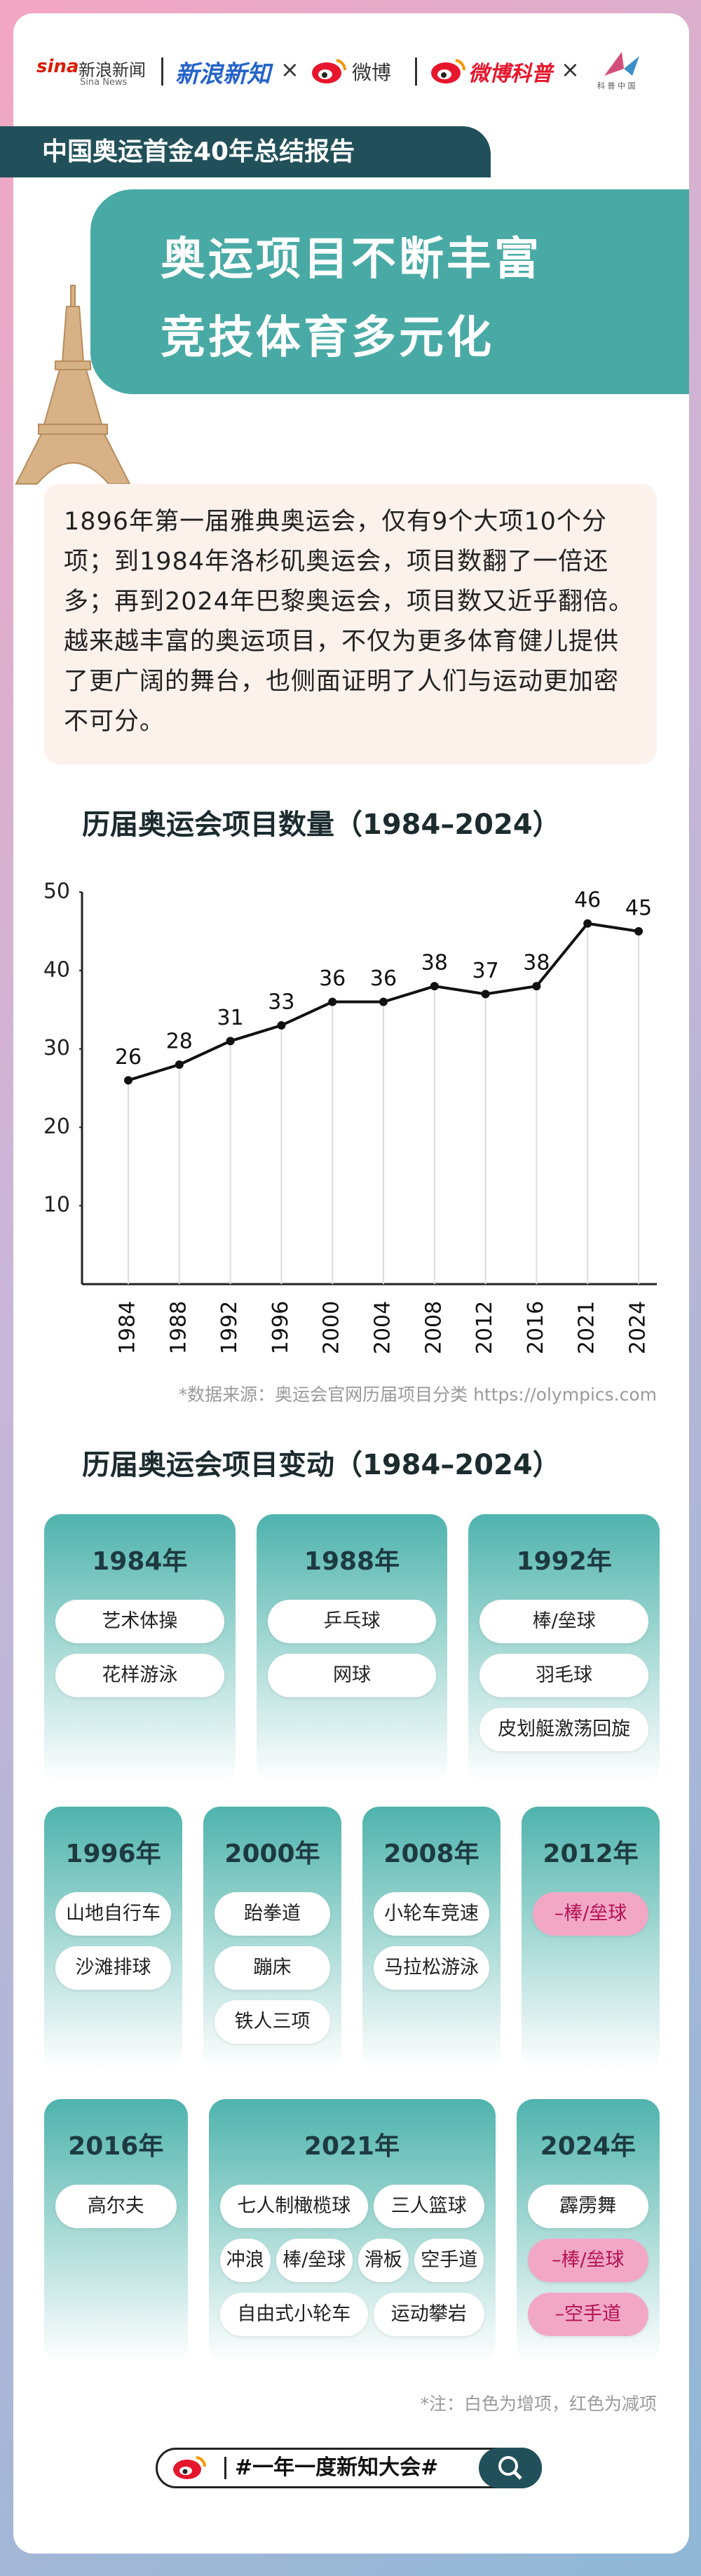  What do you see at coordinates (139, 1621) in the screenshot?
I see `added-event: 艺术体操` at bounding box center [139, 1621].